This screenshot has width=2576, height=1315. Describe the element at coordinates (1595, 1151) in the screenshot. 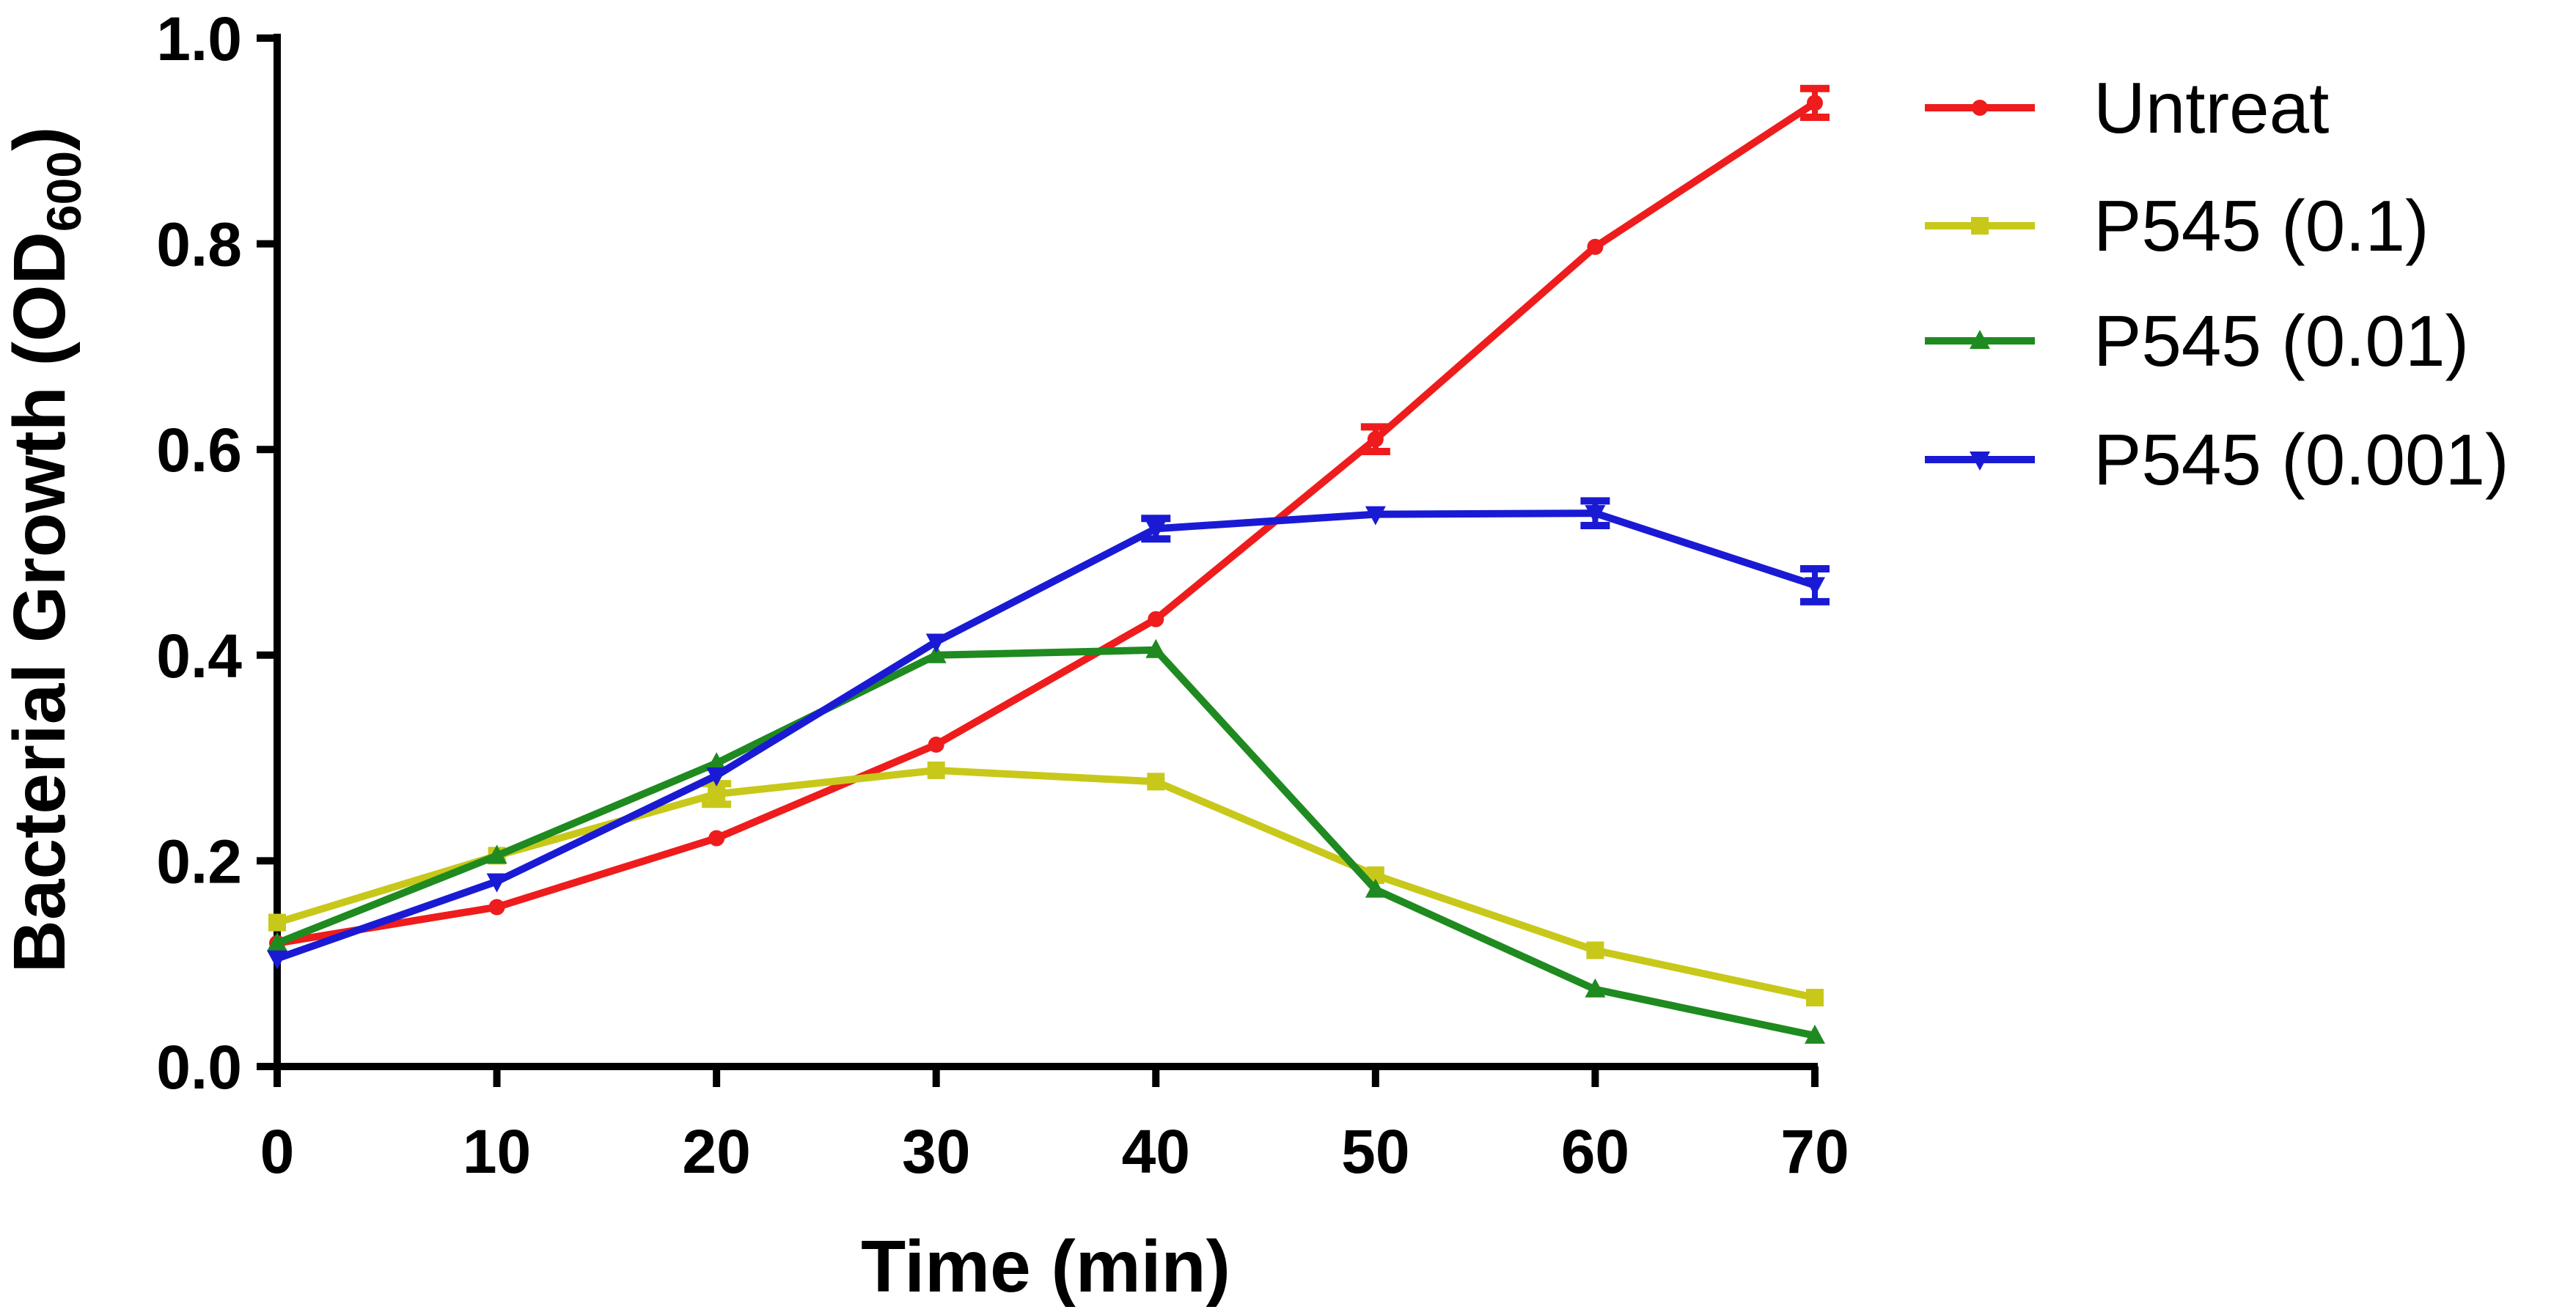

I see `x-tick-label: 60` at that location.